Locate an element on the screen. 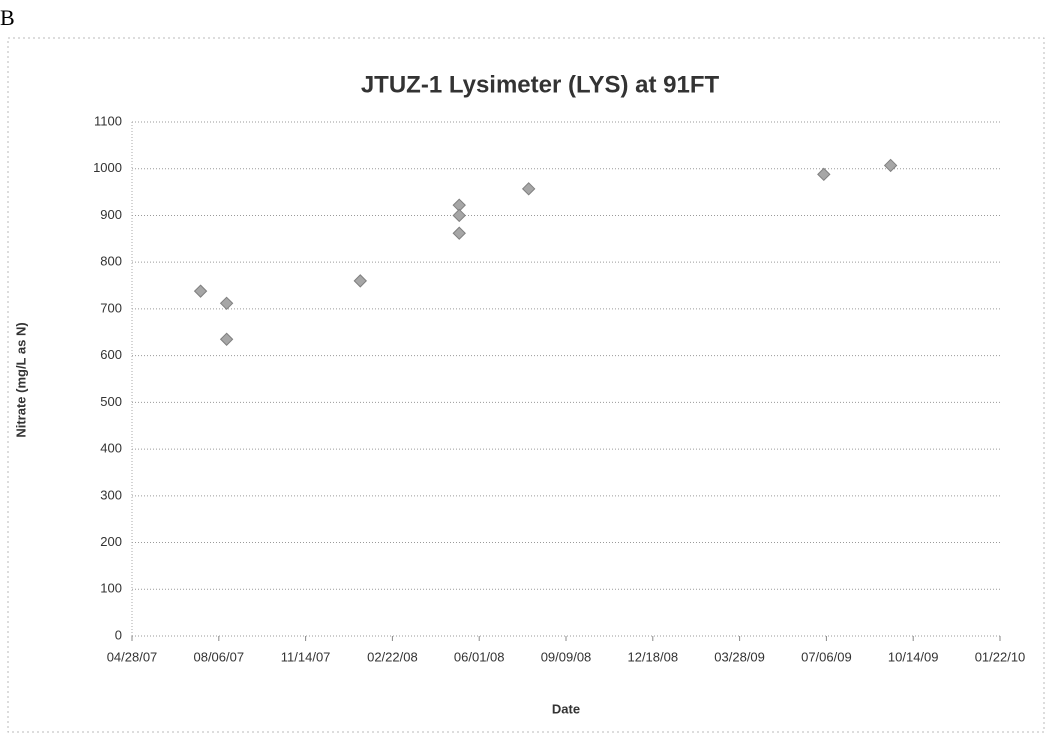  x-tick-label: 06/01/08 is located at coordinates (479, 656).